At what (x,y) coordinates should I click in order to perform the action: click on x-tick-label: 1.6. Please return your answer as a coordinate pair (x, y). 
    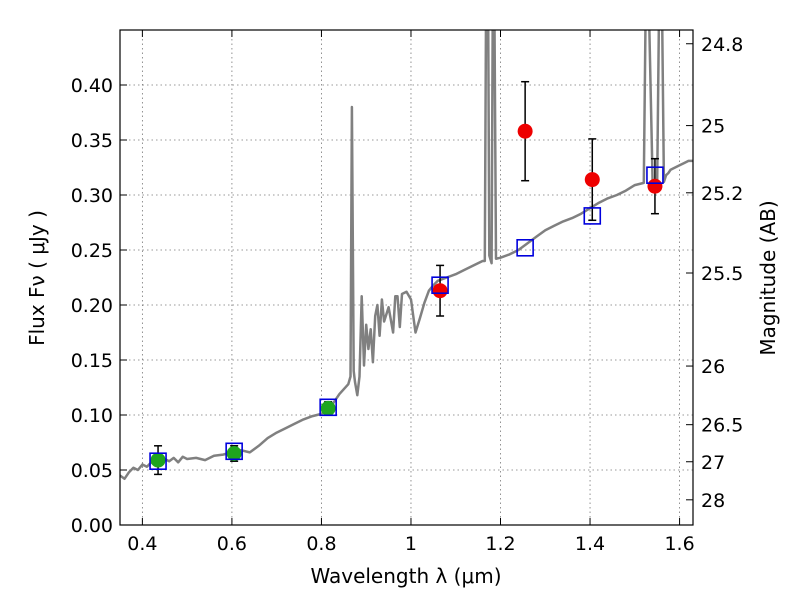
    Looking at the image, I should click on (679, 544).